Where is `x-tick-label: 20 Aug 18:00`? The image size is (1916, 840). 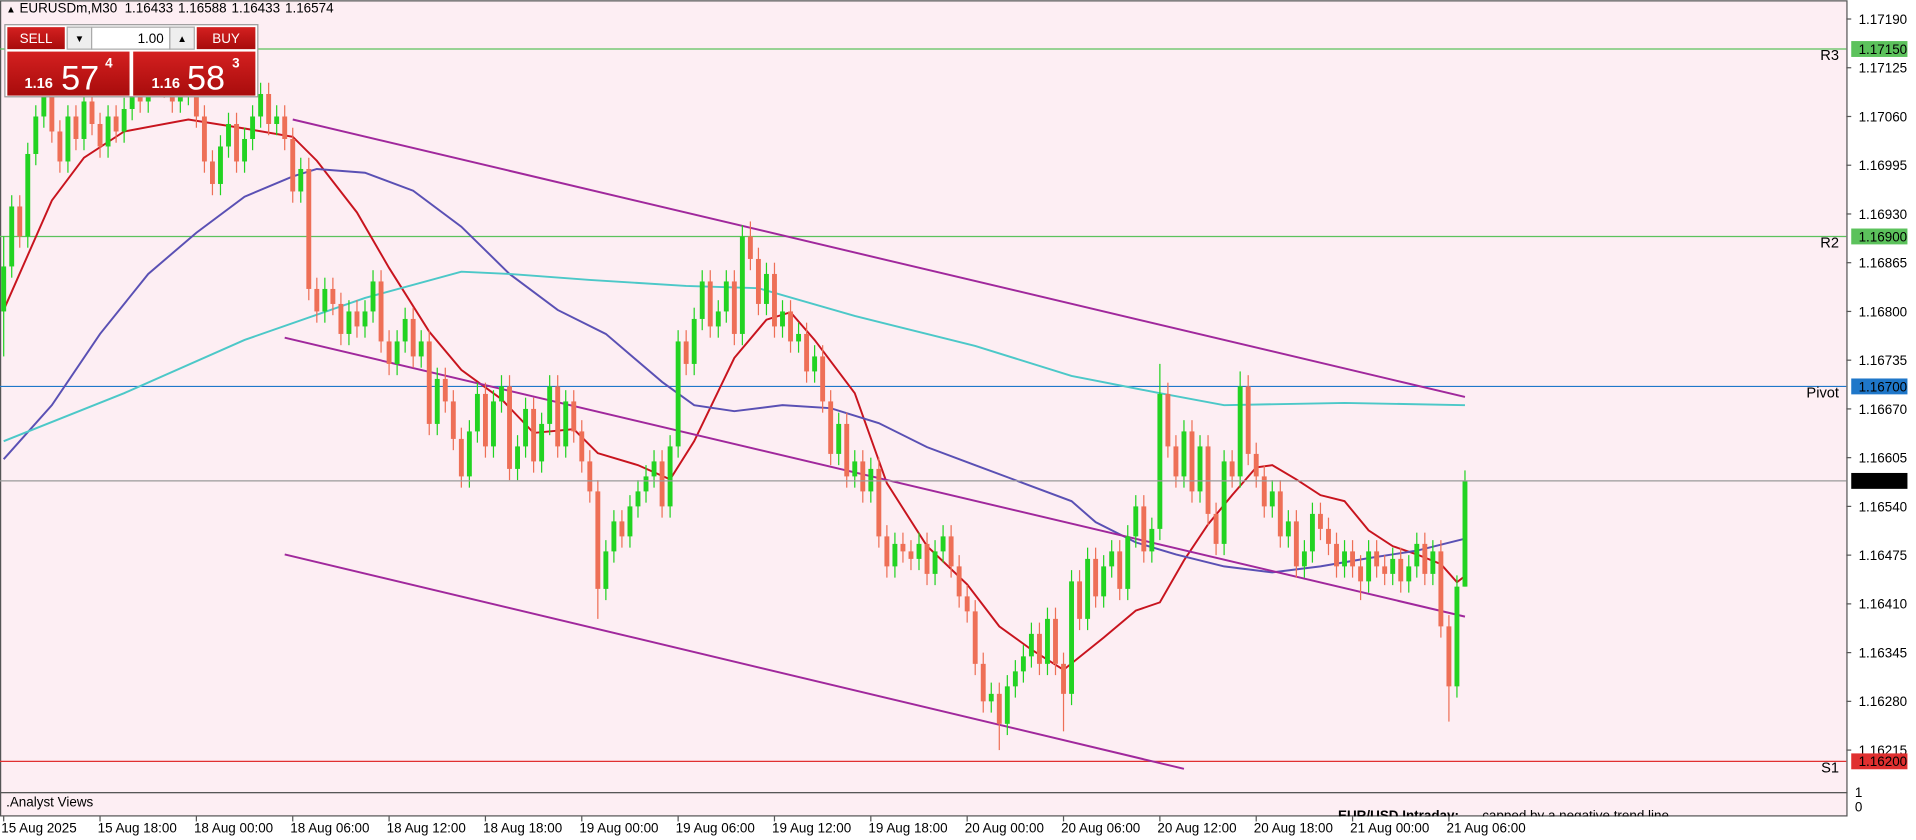
x-tick-label: 20 Aug 18:00 is located at coordinates (1293, 827).